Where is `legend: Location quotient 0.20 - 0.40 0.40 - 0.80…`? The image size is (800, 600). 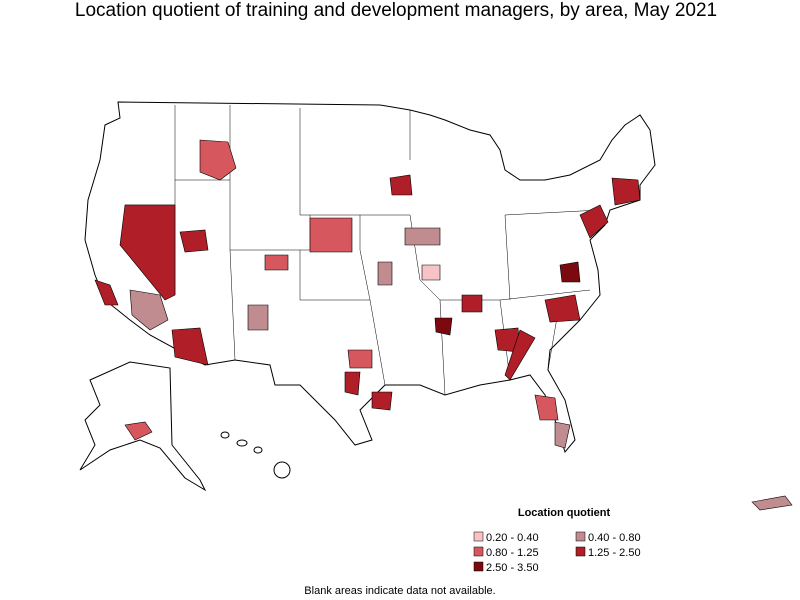
legend: Location quotient 0.20 - 0.40 0.40 - 0.80… is located at coordinates (557, 540).